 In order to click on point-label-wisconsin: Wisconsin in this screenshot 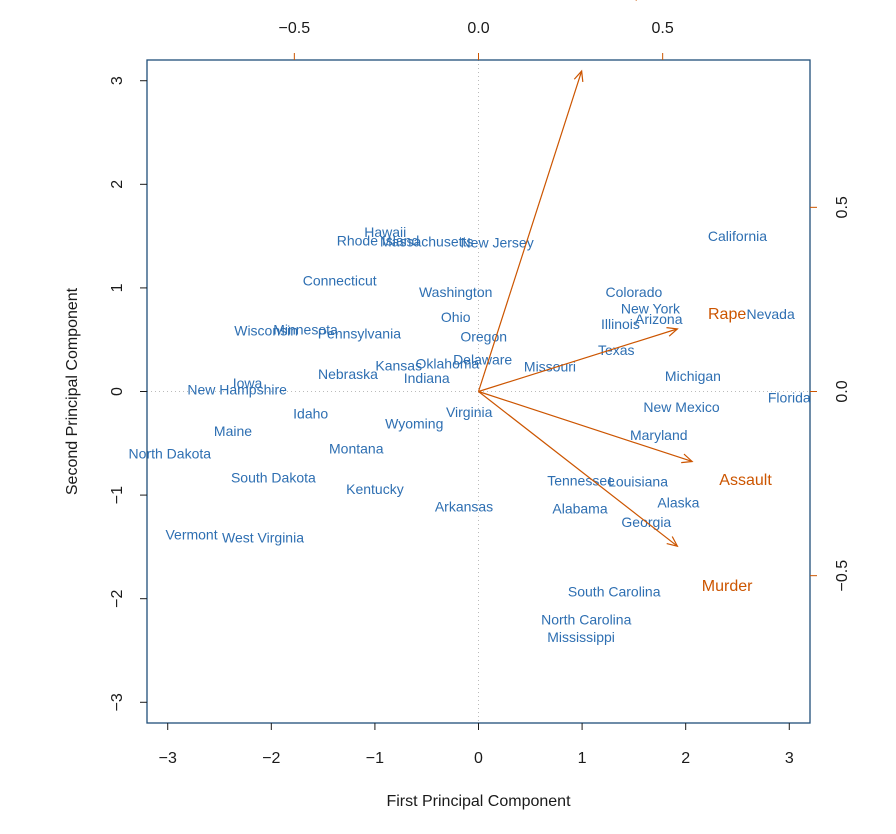, I will do `click(266, 330)`.